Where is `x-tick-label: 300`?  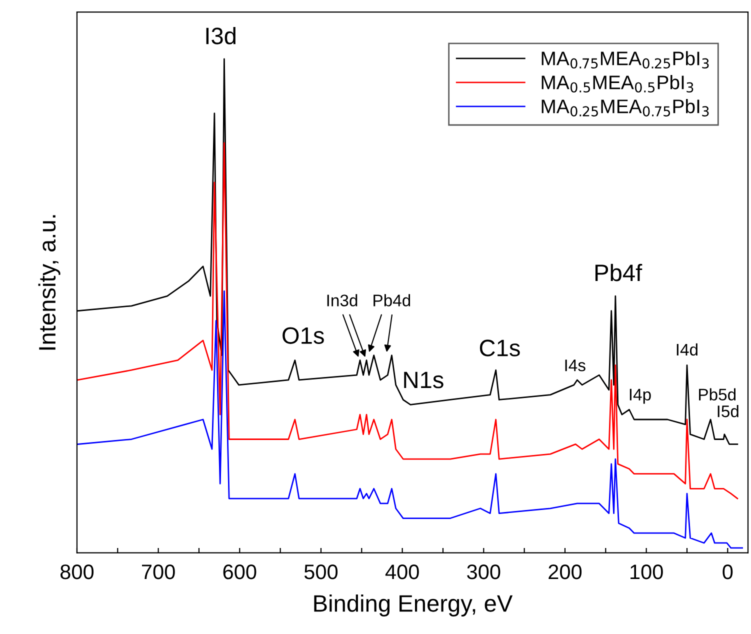 x-tick-label: 300 is located at coordinates (483, 572).